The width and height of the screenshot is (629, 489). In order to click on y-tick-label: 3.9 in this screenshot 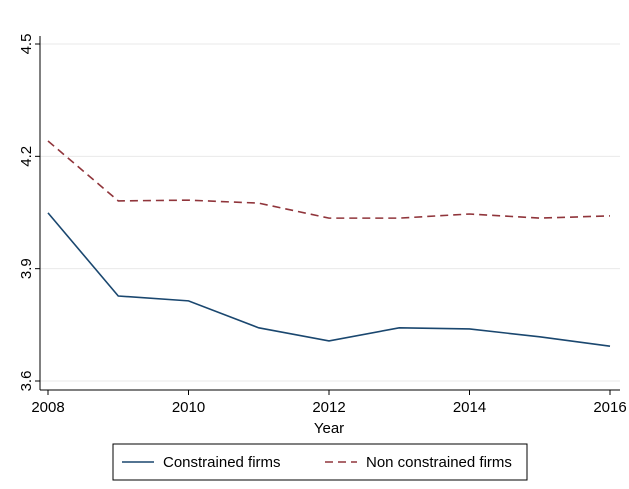, I will do `click(26, 268)`.